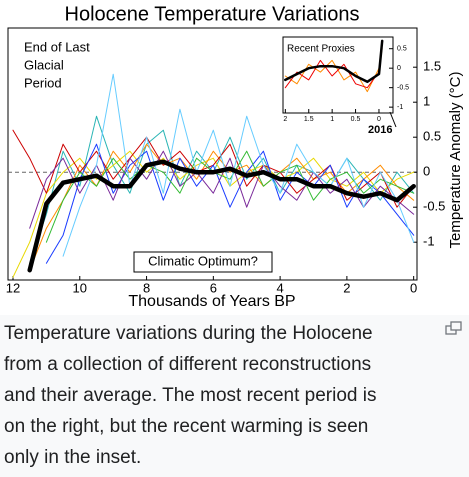 This screenshot has width=469, height=477. Describe the element at coordinates (80, 287) in the screenshot. I see `x-tick-label: 10` at that location.